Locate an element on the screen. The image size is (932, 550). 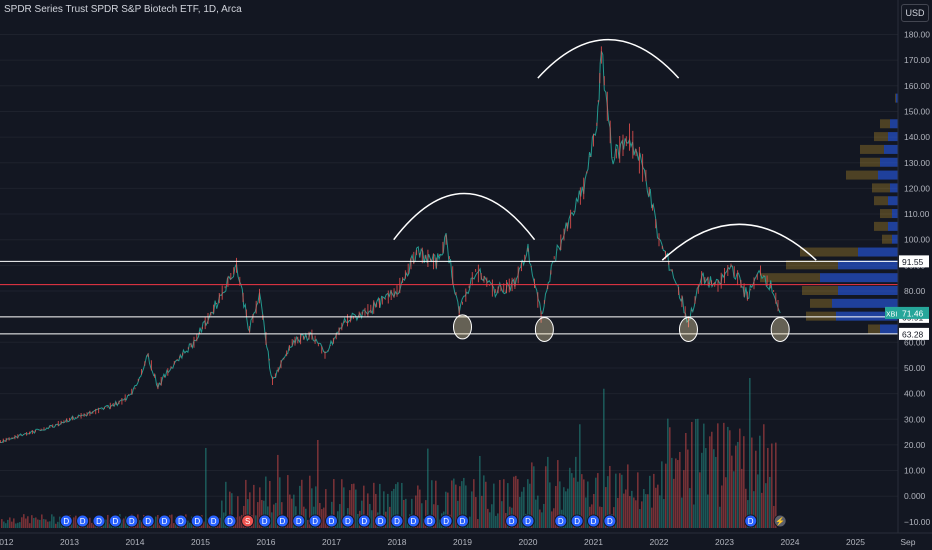
x-tick-label: 2024 is located at coordinates (790, 542).